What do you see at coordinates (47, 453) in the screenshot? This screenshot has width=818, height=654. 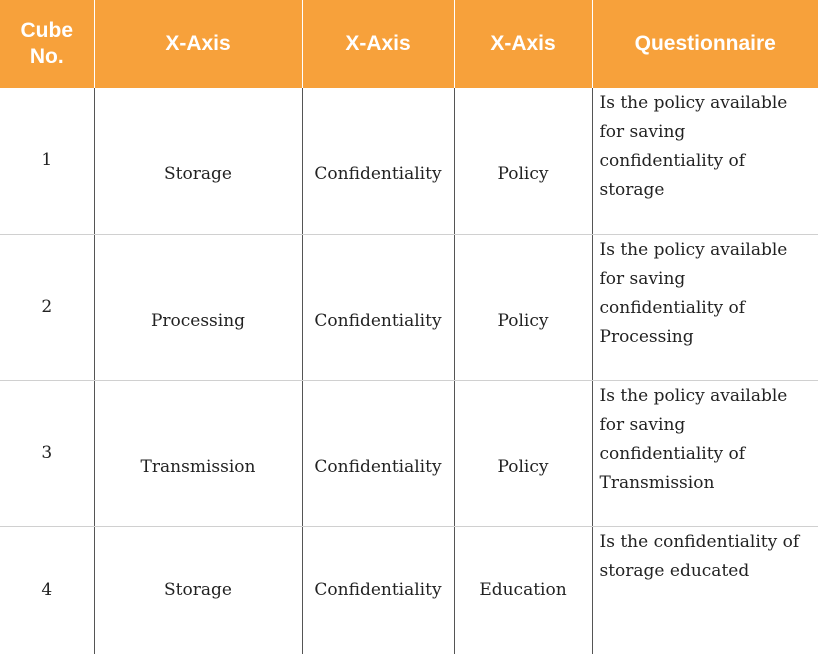 I see `cell-cube-no: 3` at bounding box center [47, 453].